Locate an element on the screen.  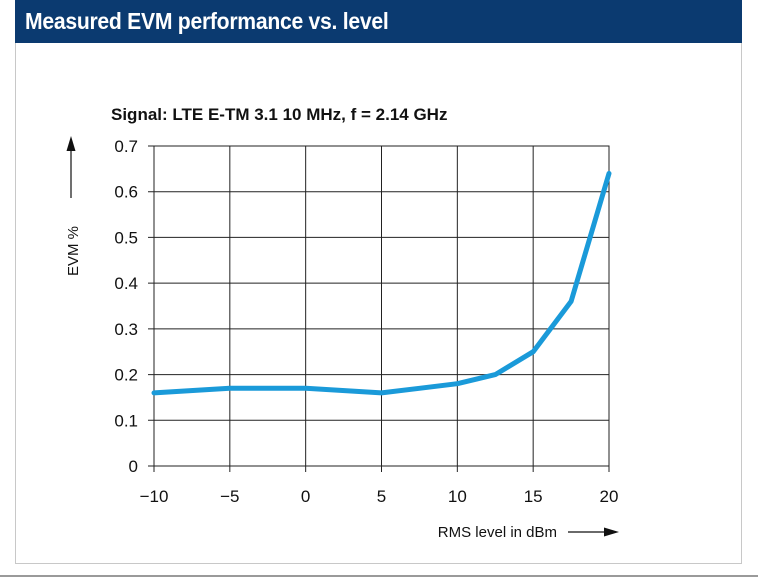
x-axis-arrow is located at coordinates (593, 532).